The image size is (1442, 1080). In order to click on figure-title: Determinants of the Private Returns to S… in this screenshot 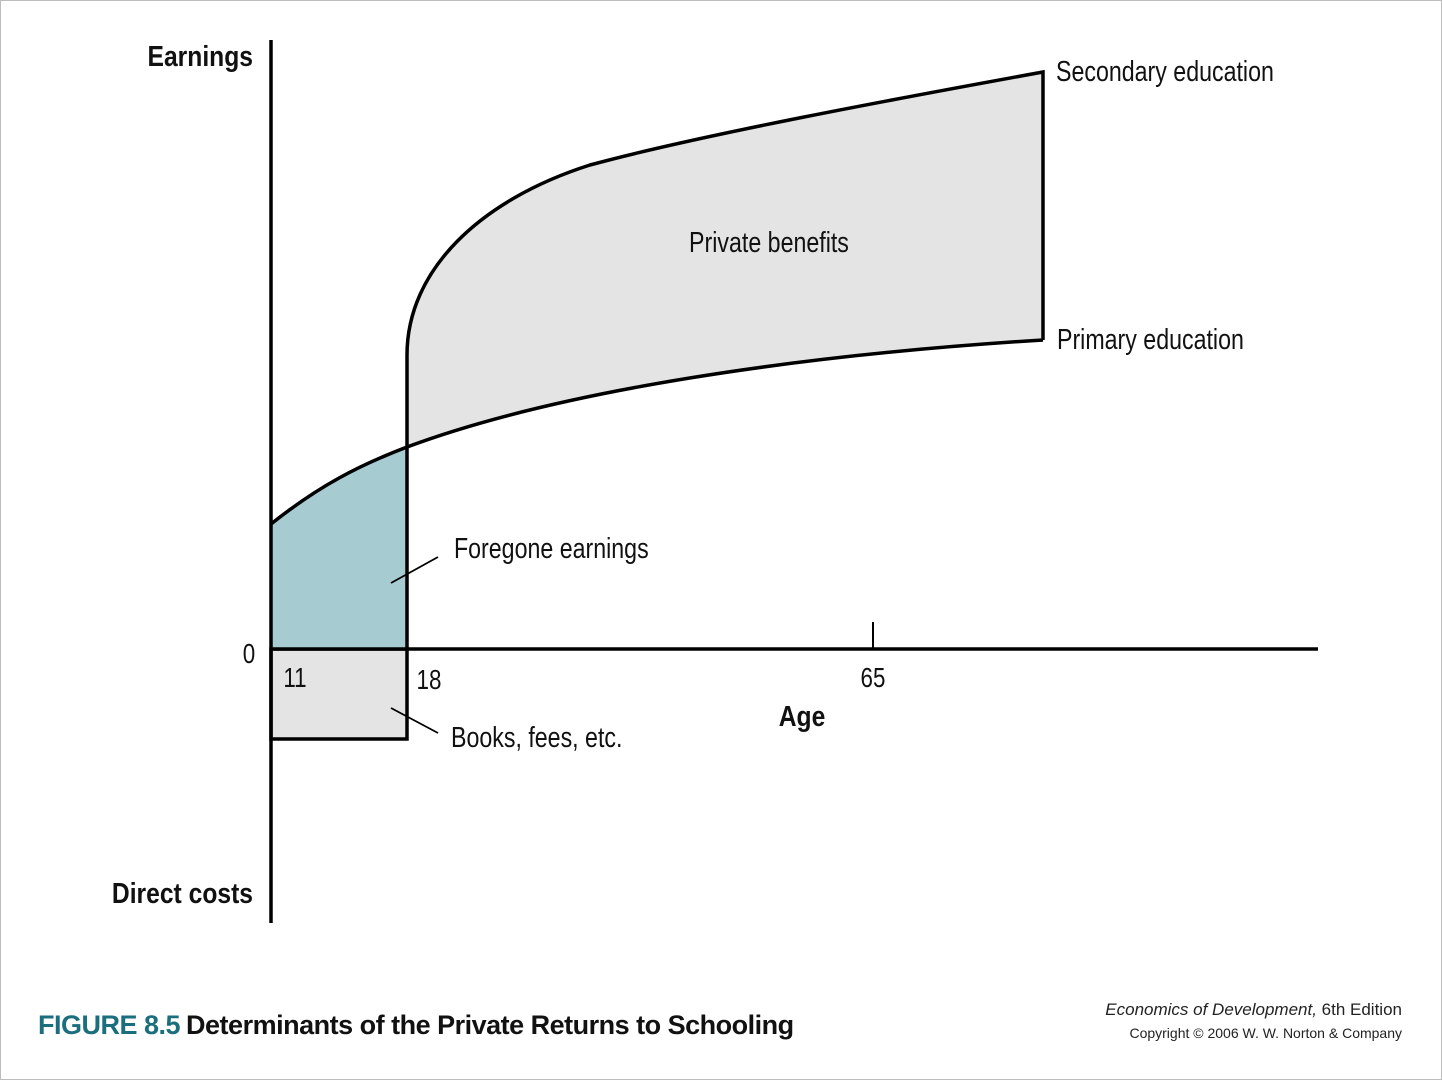, I will do `click(490, 1025)`.